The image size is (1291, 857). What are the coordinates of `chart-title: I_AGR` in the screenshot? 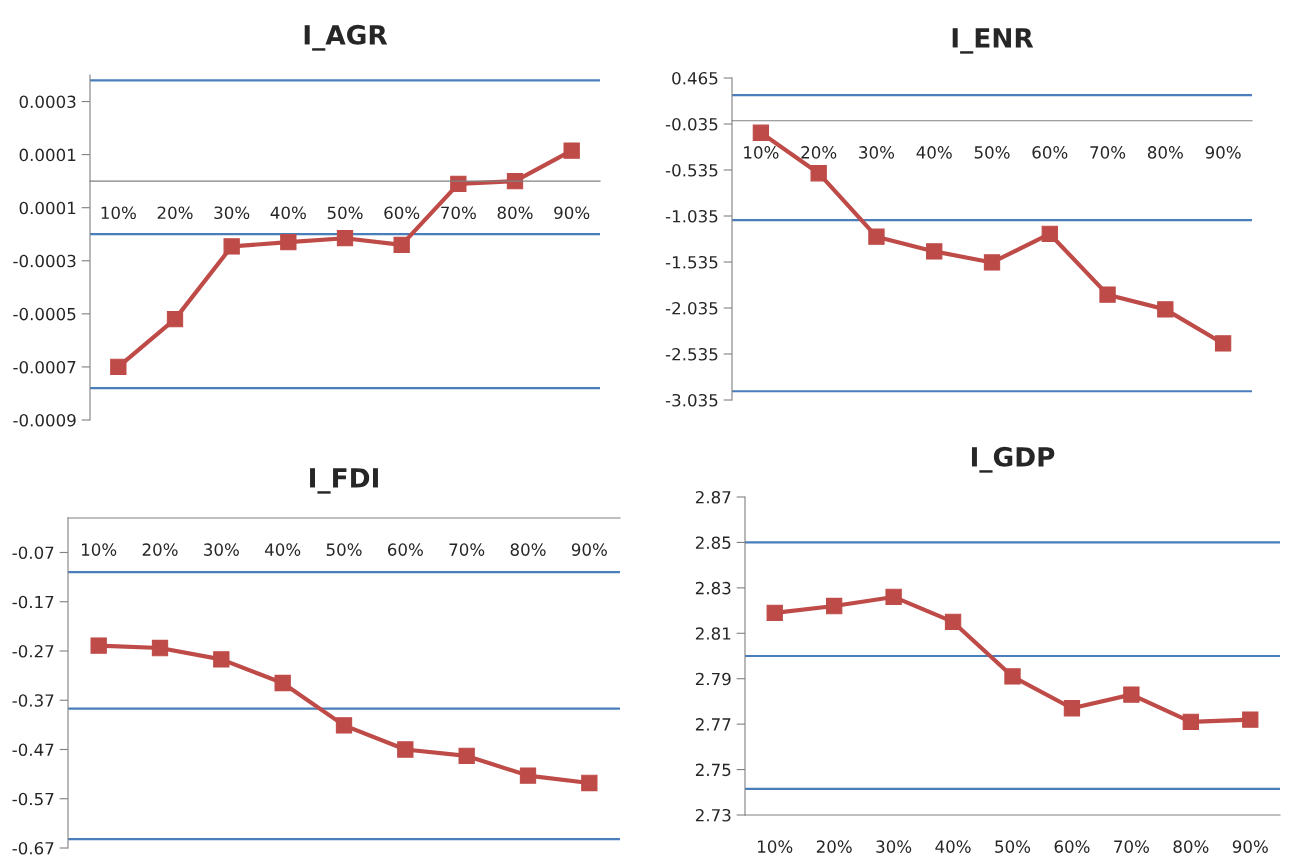 It's located at (346, 37).